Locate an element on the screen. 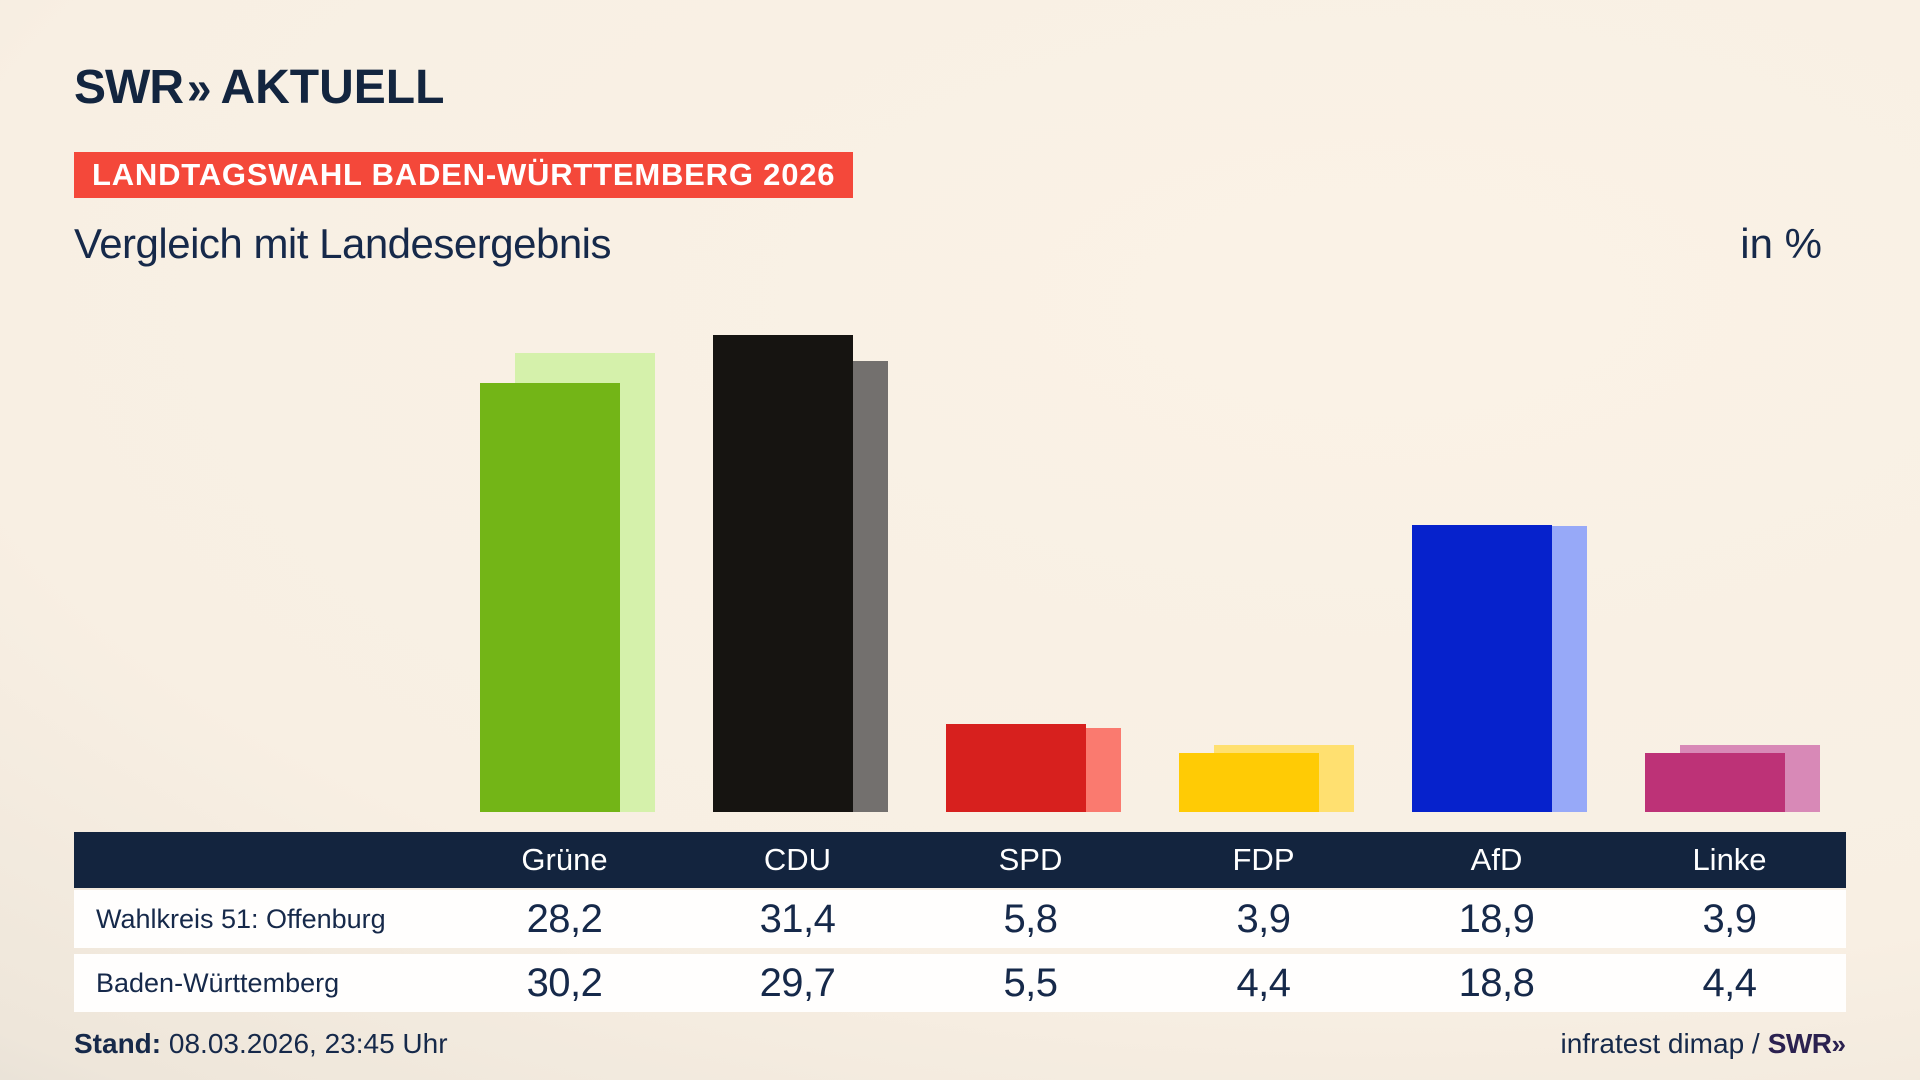 This screenshot has height=1080, width=1920. unit-label: in % is located at coordinates (1781, 243).